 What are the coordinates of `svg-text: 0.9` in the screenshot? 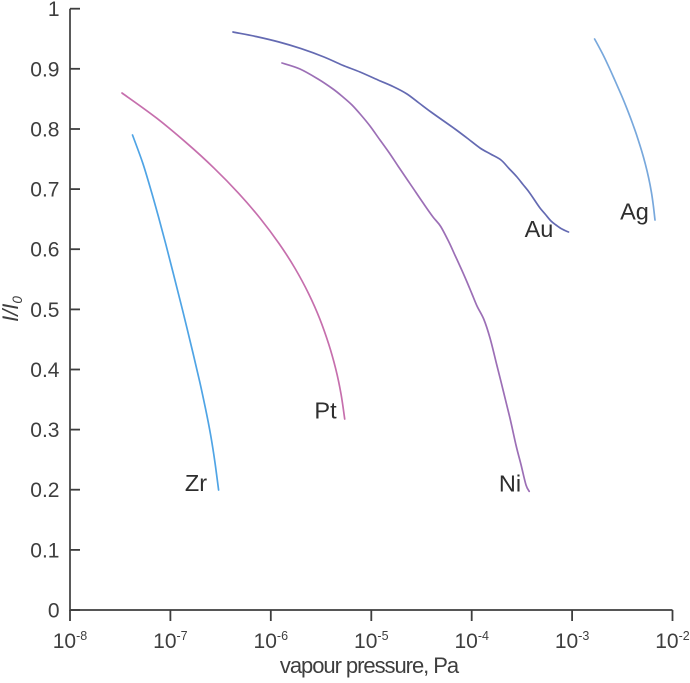 It's located at (44, 69).